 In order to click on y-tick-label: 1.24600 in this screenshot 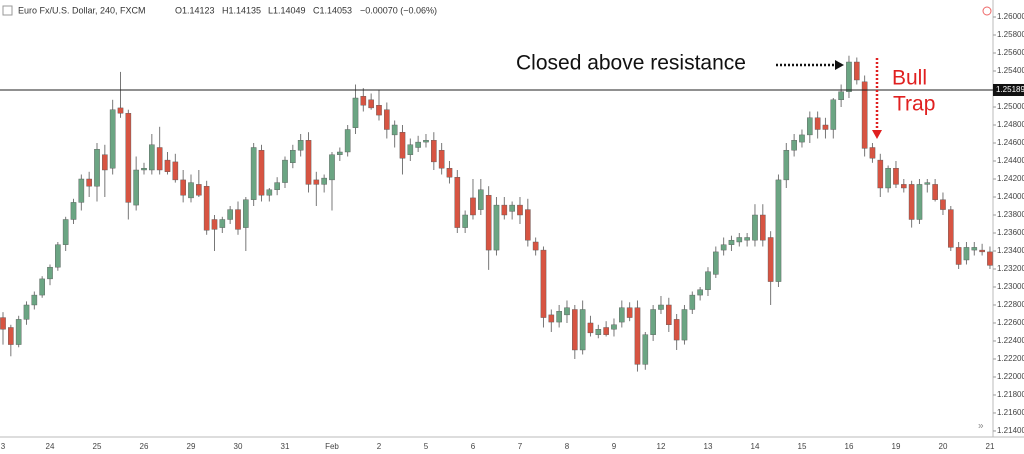, I will do `click(1010, 142)`.